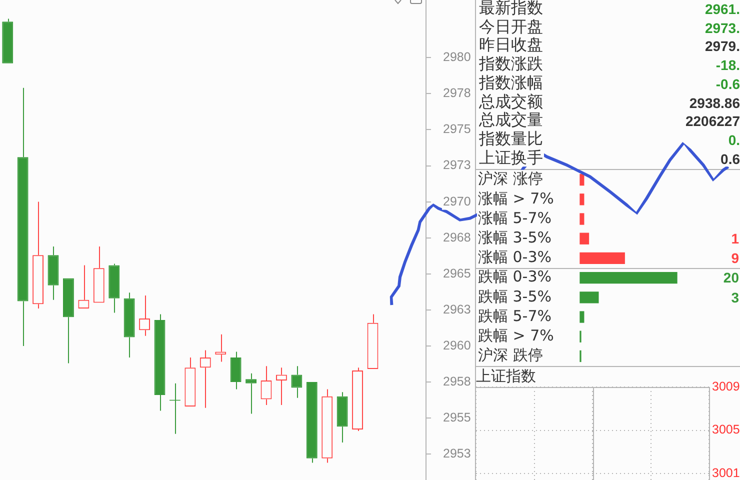 This screenshot has width=740, height=480. What do you see at coordinates (515, 296) in the screenshot?
I see `y-tick-label: 跌幅 3-5%` at bounding box center [515, 296].